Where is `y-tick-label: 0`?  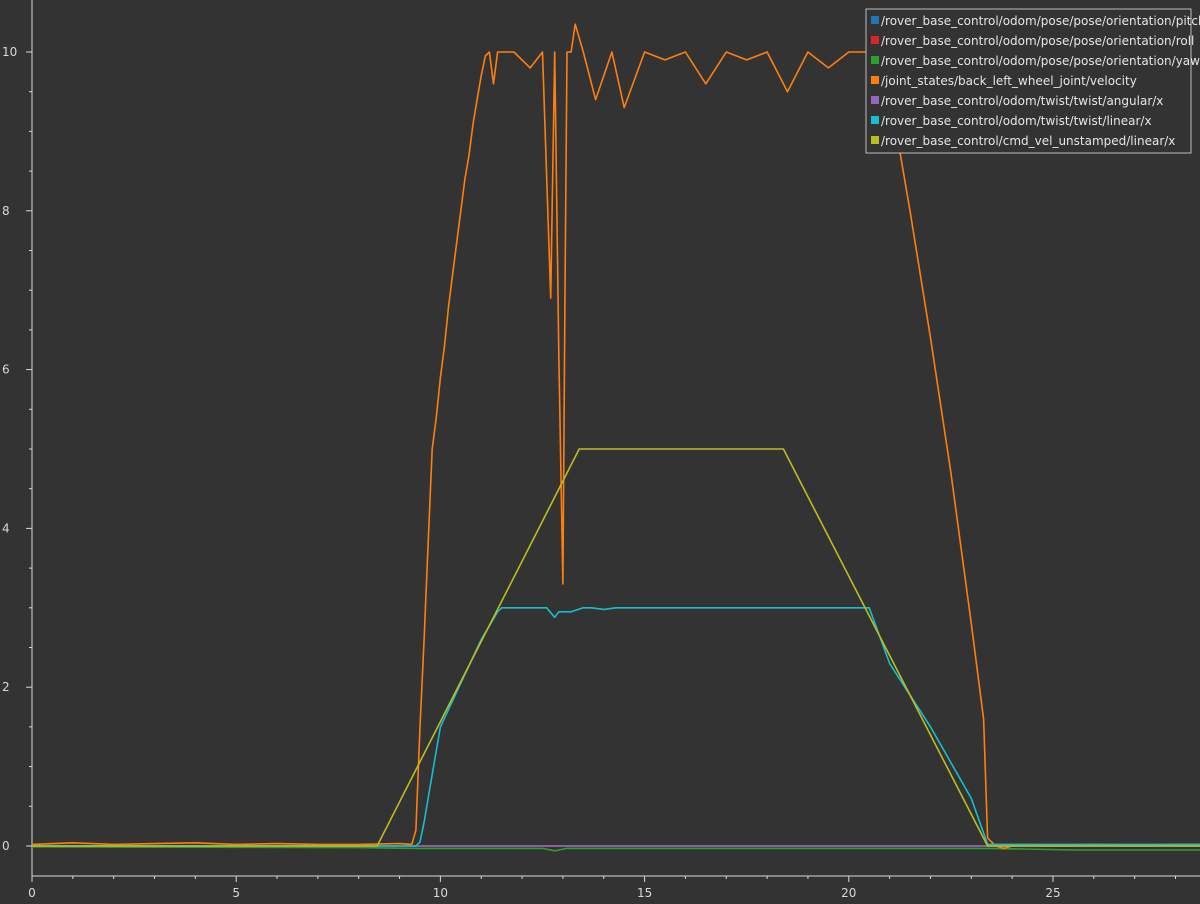
y-tick-label: 0 is located at coordinates (6, 846).